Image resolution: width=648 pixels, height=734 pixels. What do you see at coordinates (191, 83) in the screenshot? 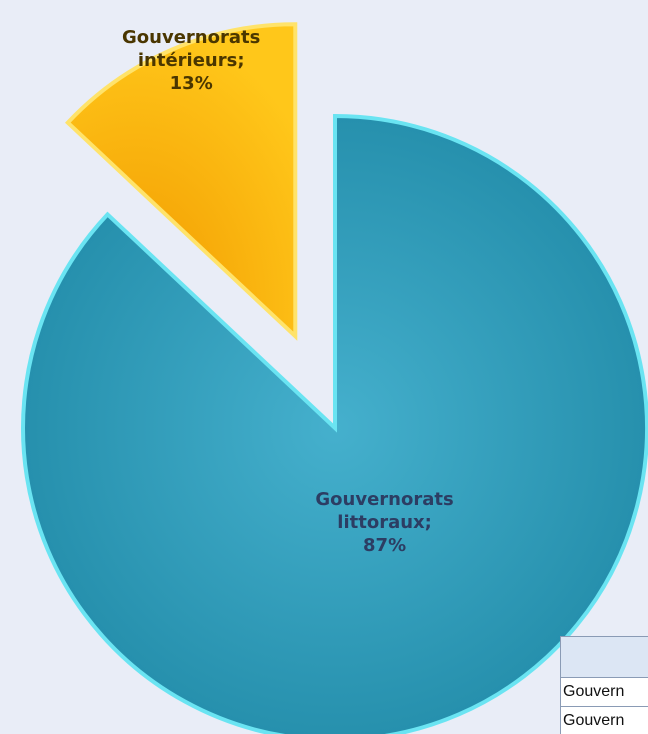
I see `slice-value-label: 13%` at bounding box center [191, 83].